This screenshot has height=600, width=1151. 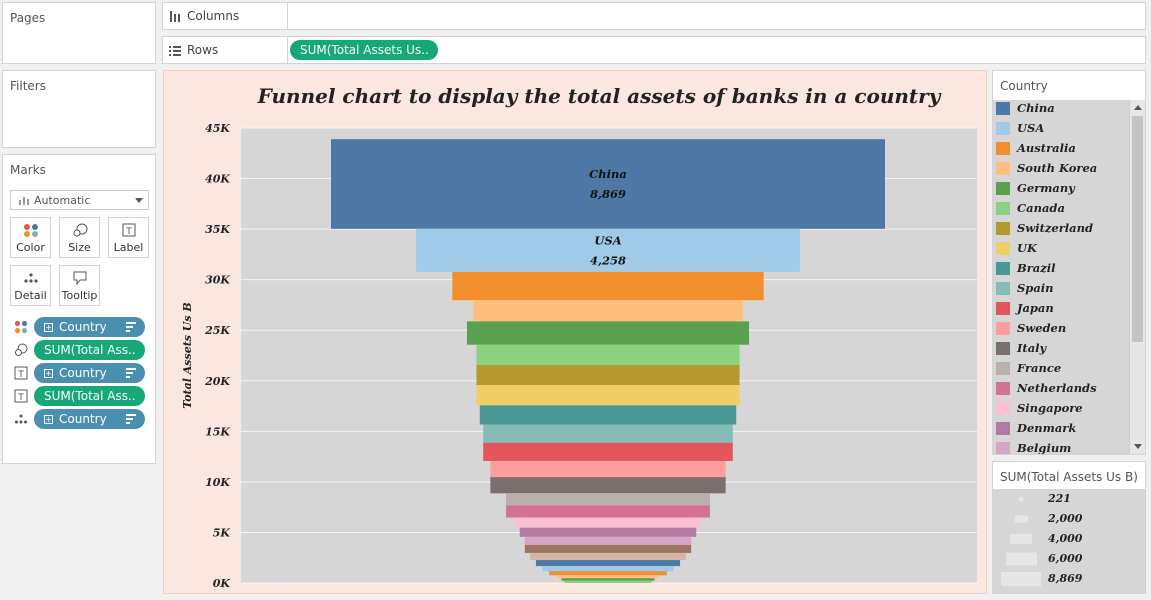 What do you see at coordinates (1046, 148) in the screenshot?
I see `legend-label: Australia` at bounding box center [1046, 148].